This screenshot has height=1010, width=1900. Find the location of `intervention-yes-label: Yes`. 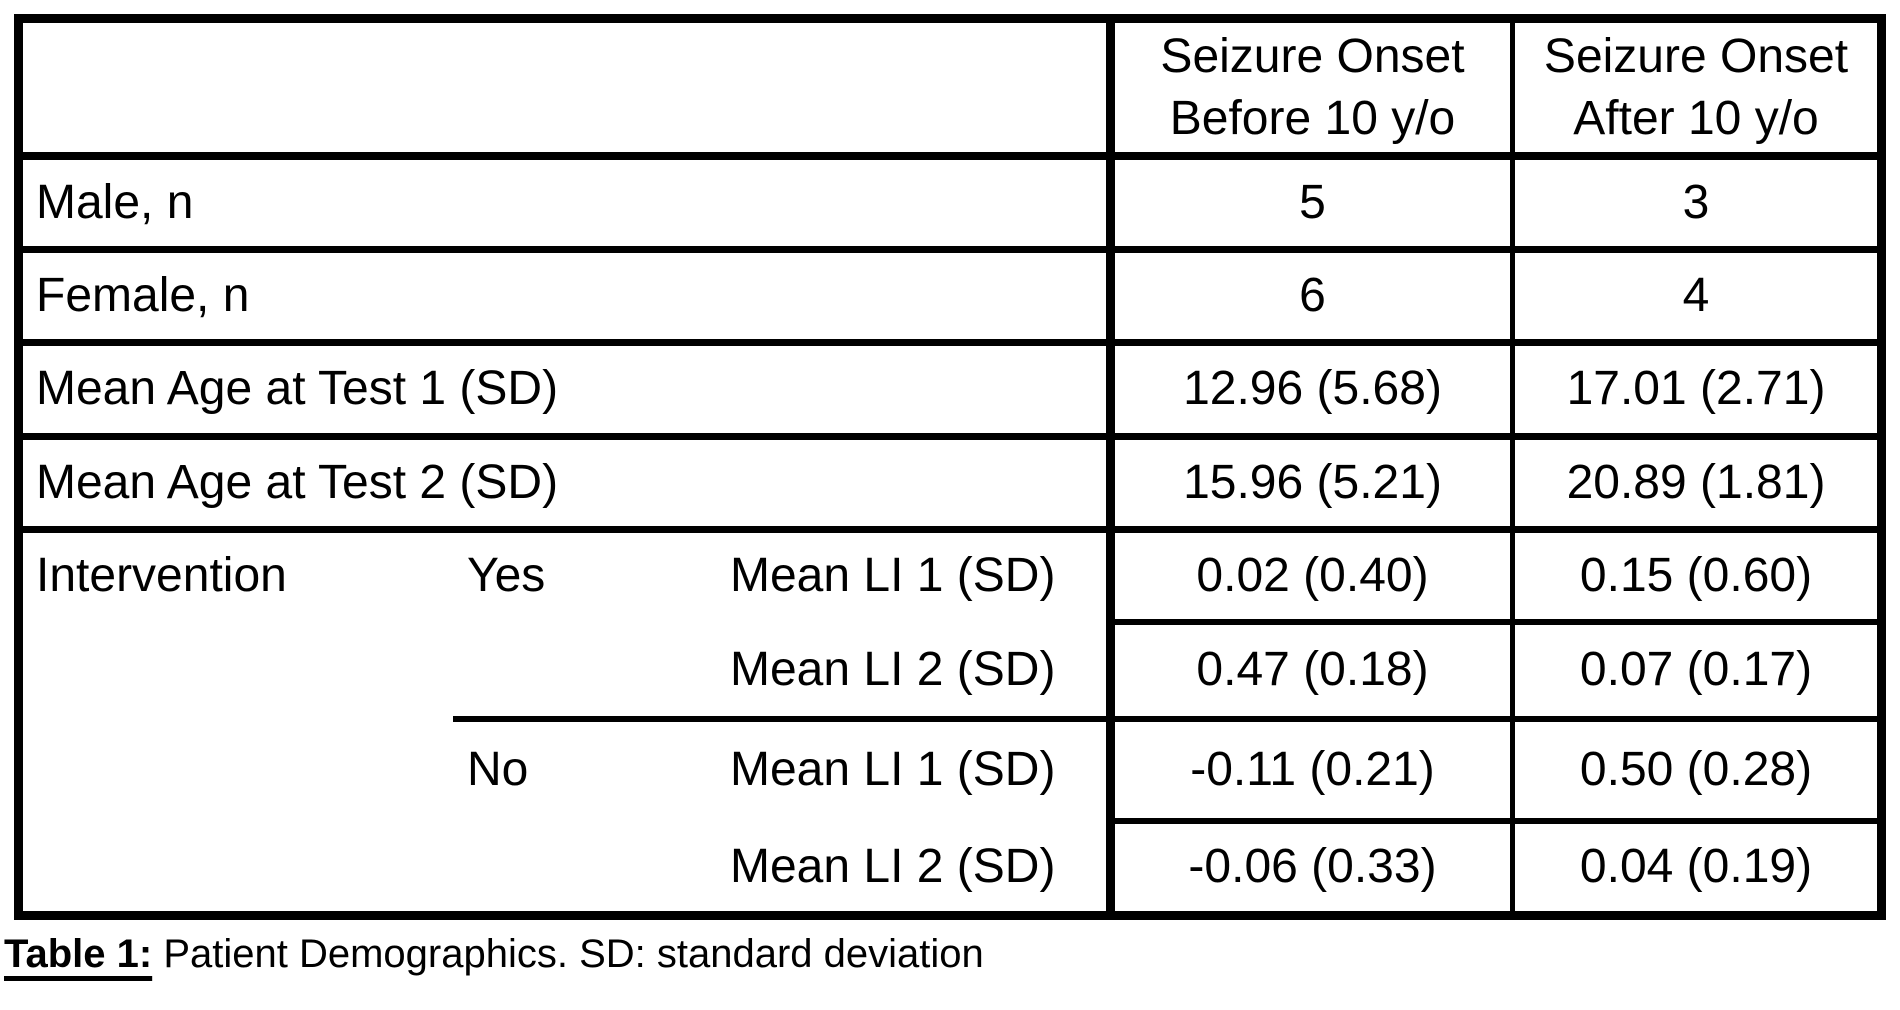

intervention-yes-label: Yes is located at coordinates (506, 575).